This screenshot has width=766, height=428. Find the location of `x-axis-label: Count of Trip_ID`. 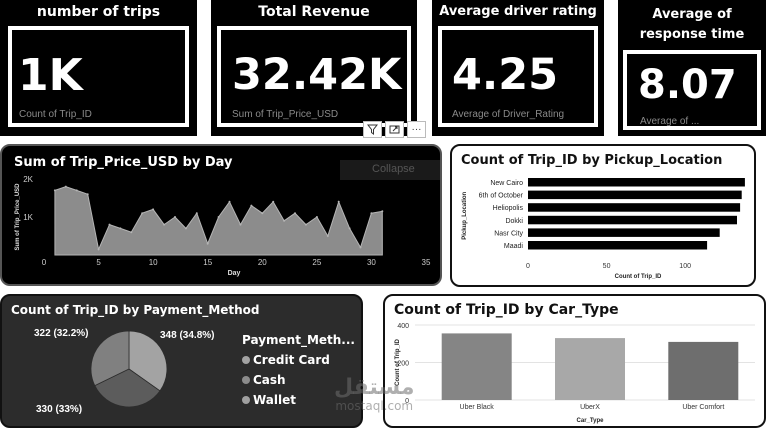

x-axis-label: Count of Trip_ID is located at coordinates (638, 277).